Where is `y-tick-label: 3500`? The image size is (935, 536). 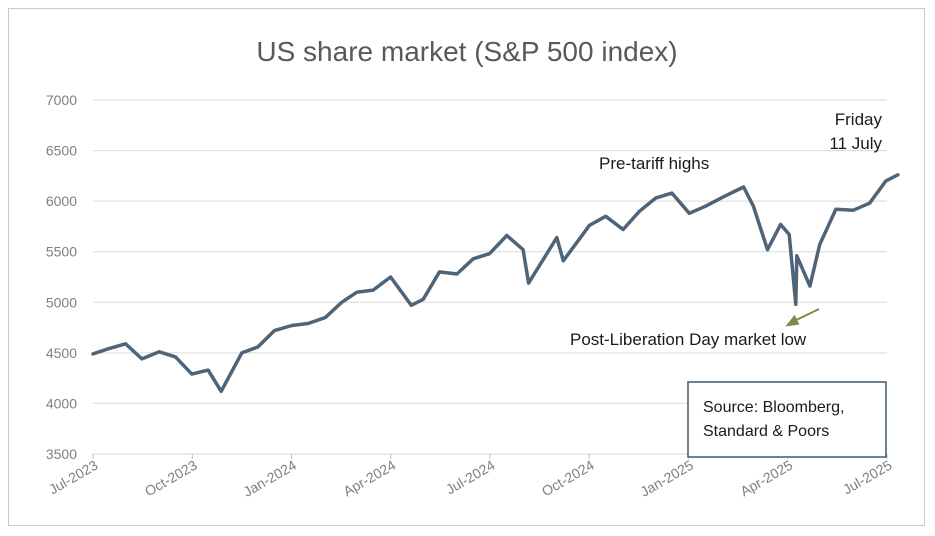
y-tick-label: 3500 is located at coordinates (61, 454).